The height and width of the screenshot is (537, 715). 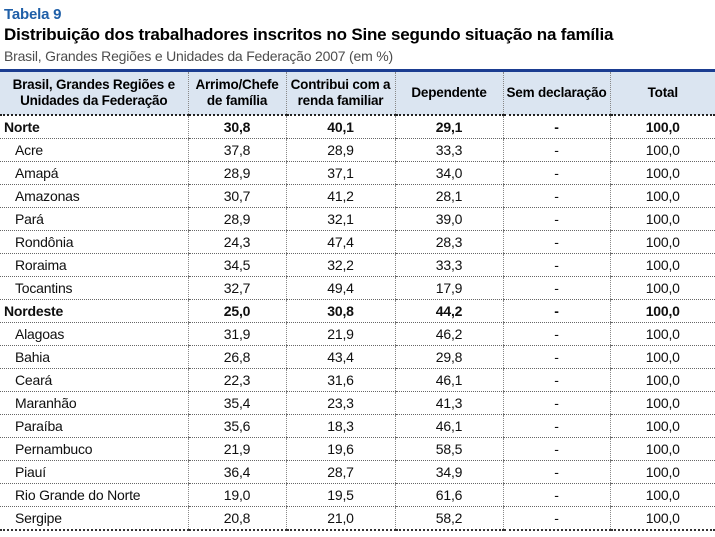 I want to click on row-label: Sergipe, so click(x=94, y=519).